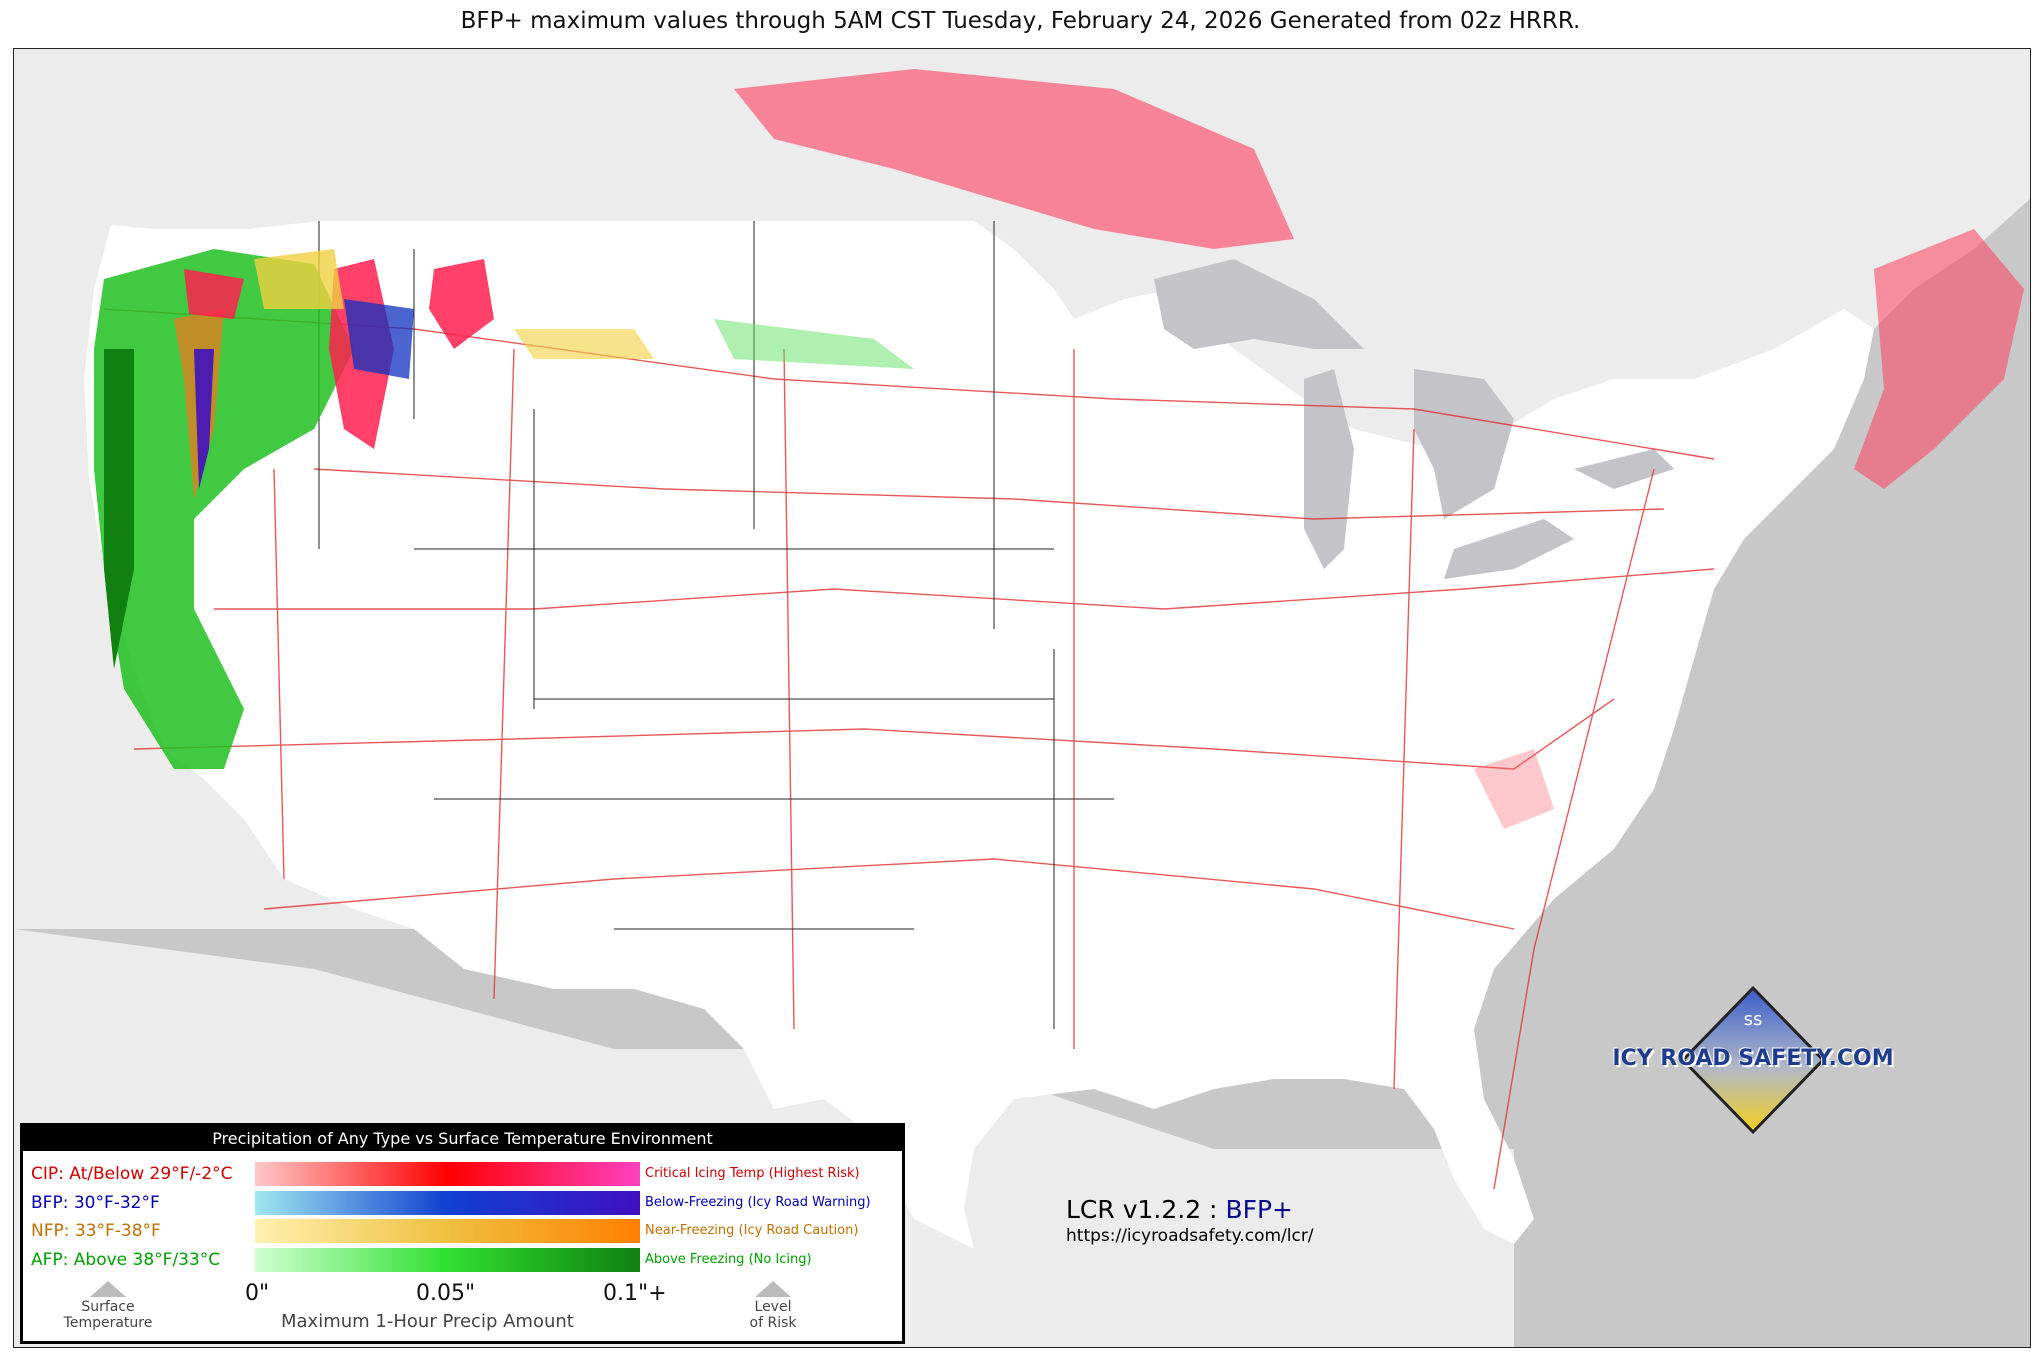  I want to click on precip-cip-canada, so click(1014, 159).